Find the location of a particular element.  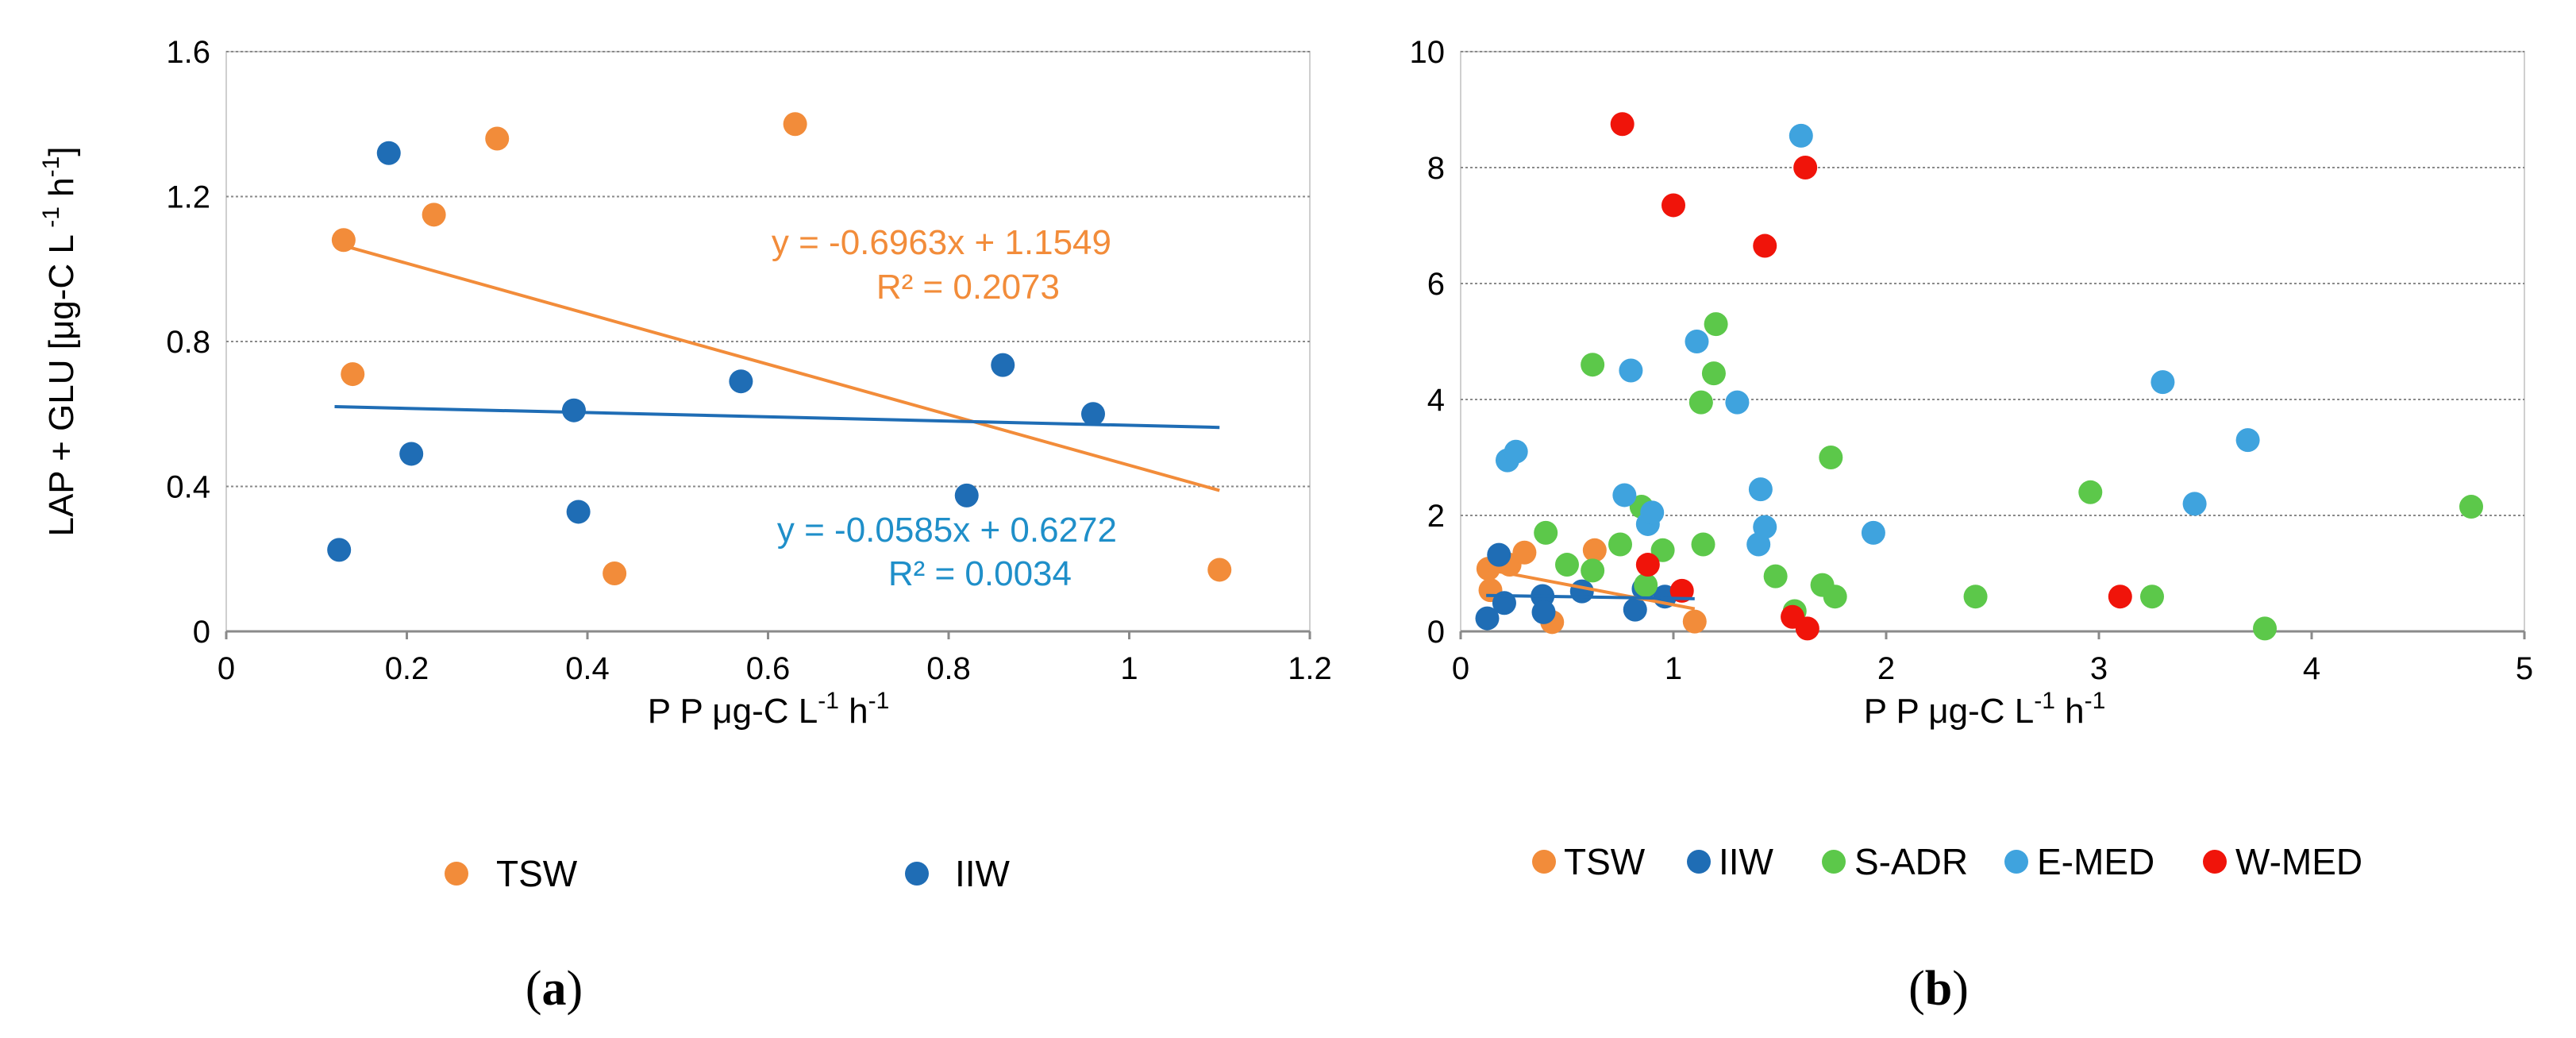

chart-b-y-tick-label: 4 is located at coordinates (1436, 401).